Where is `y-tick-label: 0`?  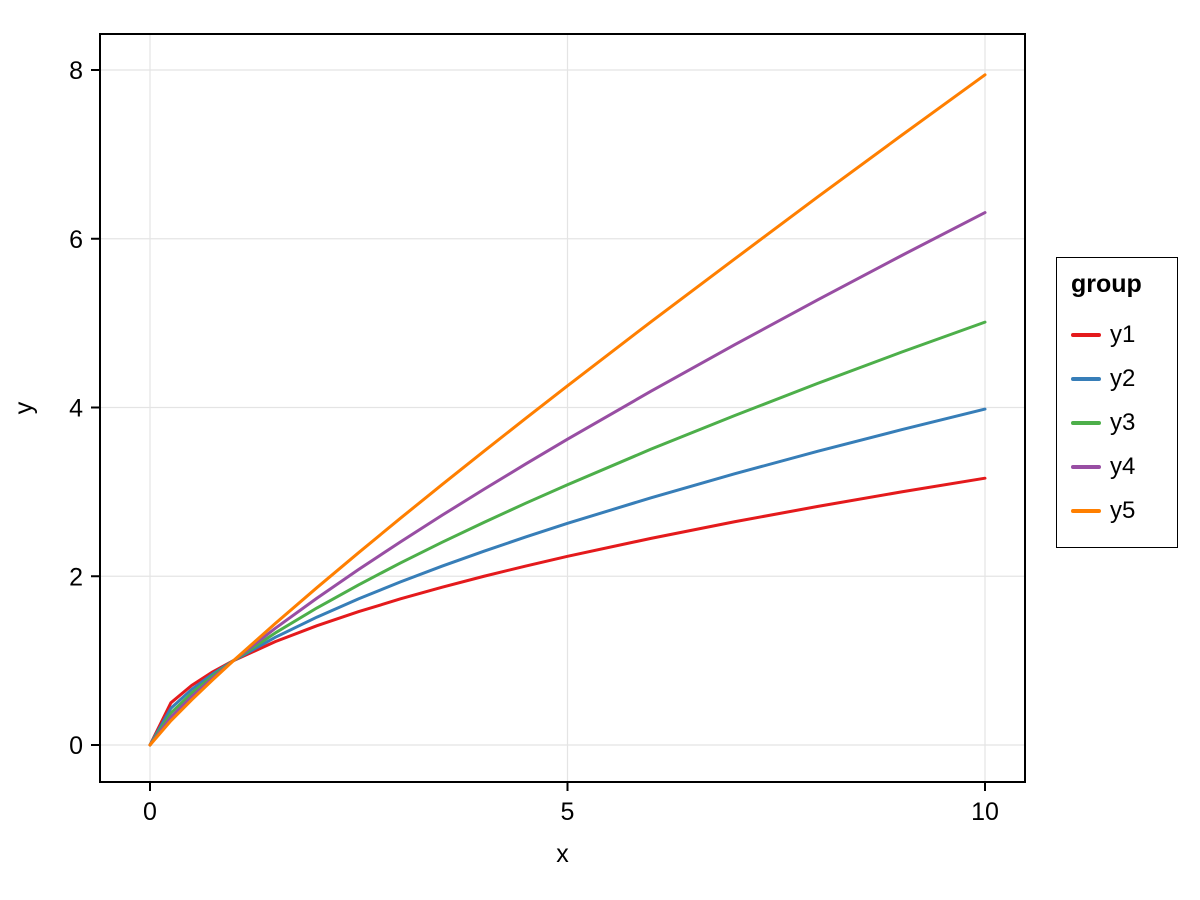
y-tick-label: 0 is located at coordinates (76, 746).